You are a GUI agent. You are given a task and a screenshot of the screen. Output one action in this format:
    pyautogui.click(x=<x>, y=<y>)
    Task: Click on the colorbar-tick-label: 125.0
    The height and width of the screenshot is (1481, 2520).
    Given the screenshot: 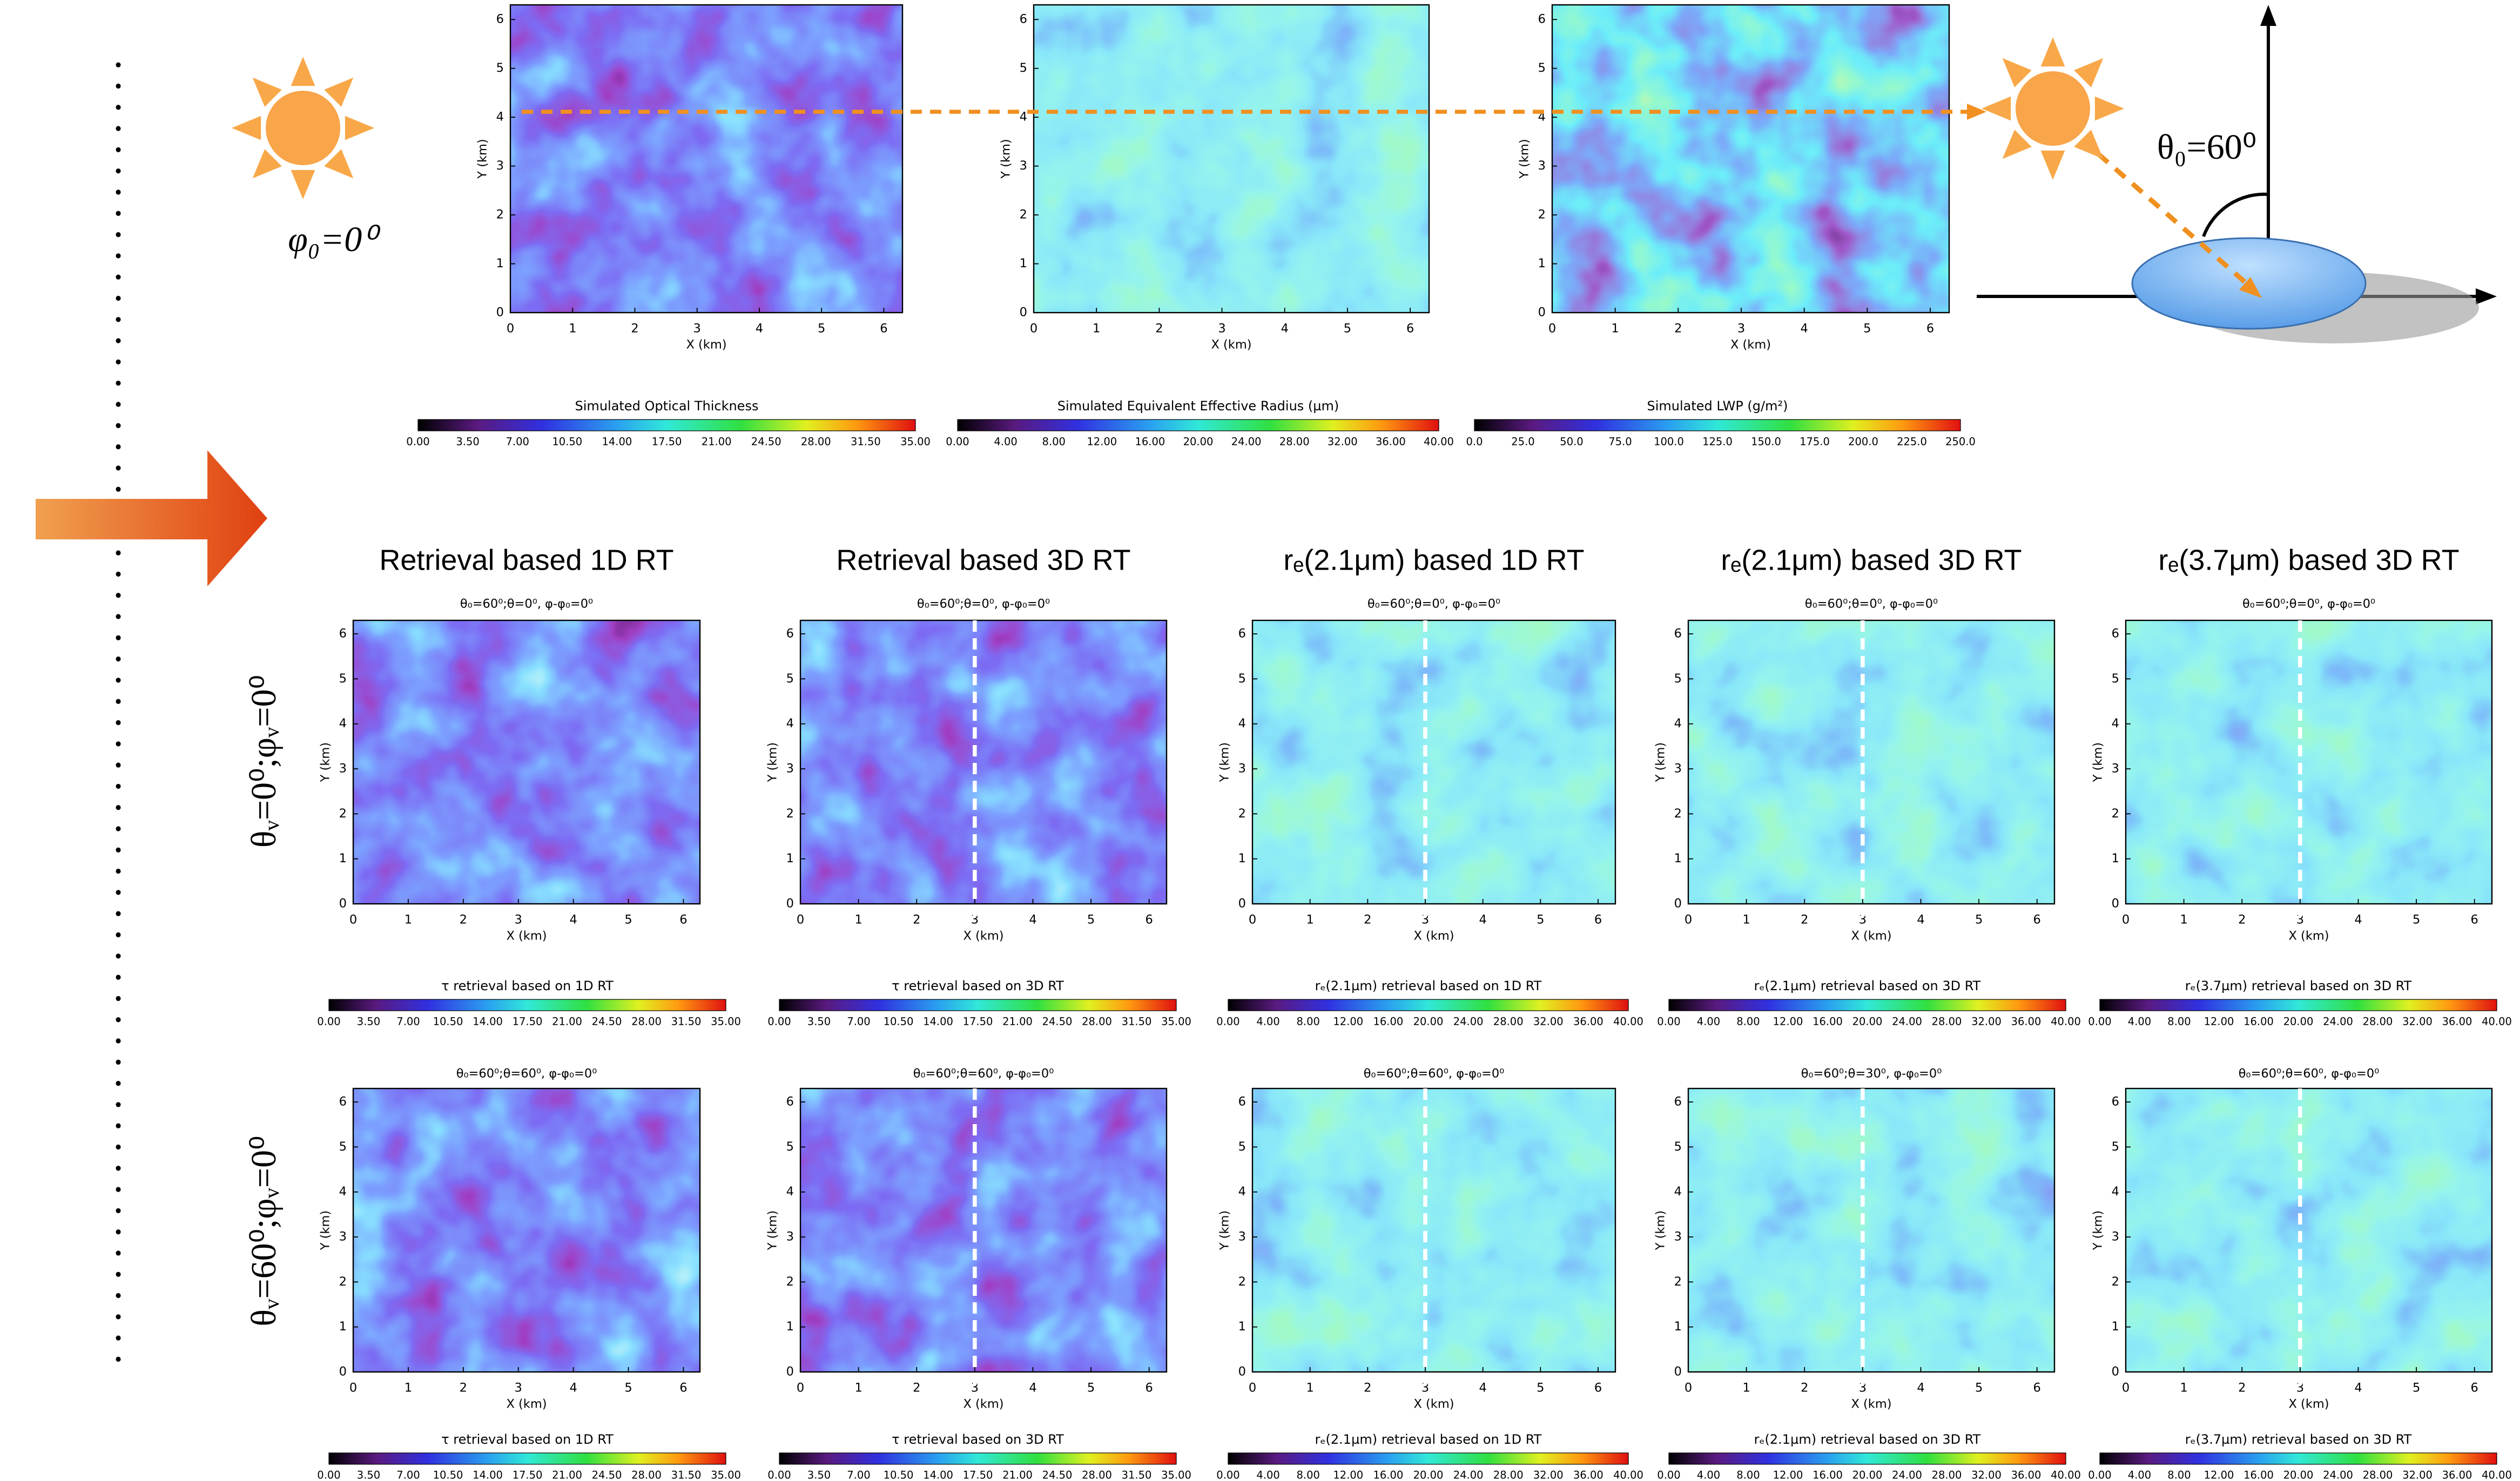 What is the action you would take?
    pyautogui.click(x=1718, y=442)
    